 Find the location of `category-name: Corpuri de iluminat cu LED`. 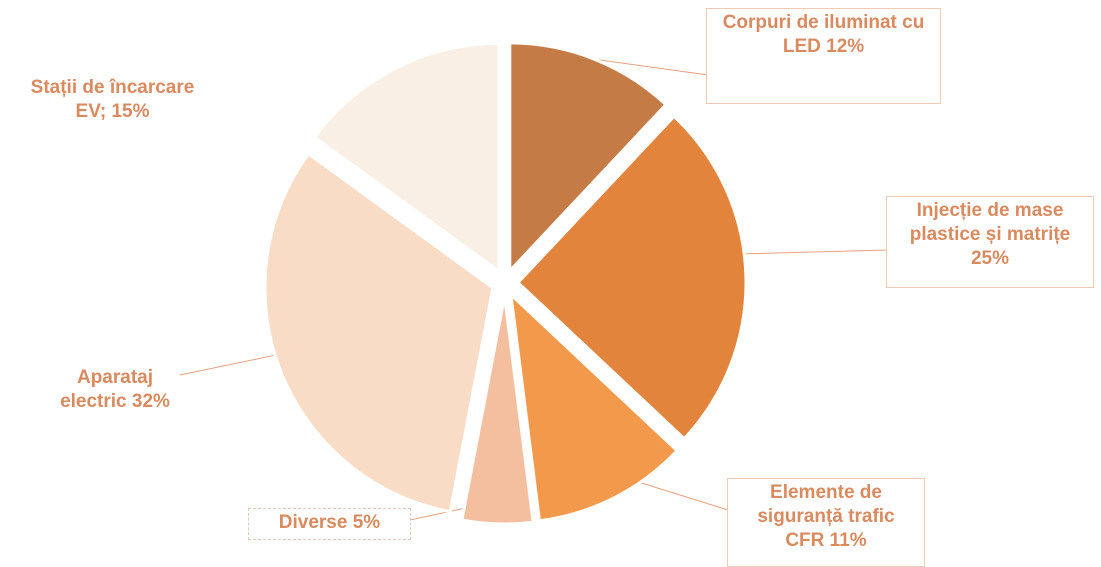

category-name: Corpuri de iluminat cu LED is located at coordinates (823, 34).